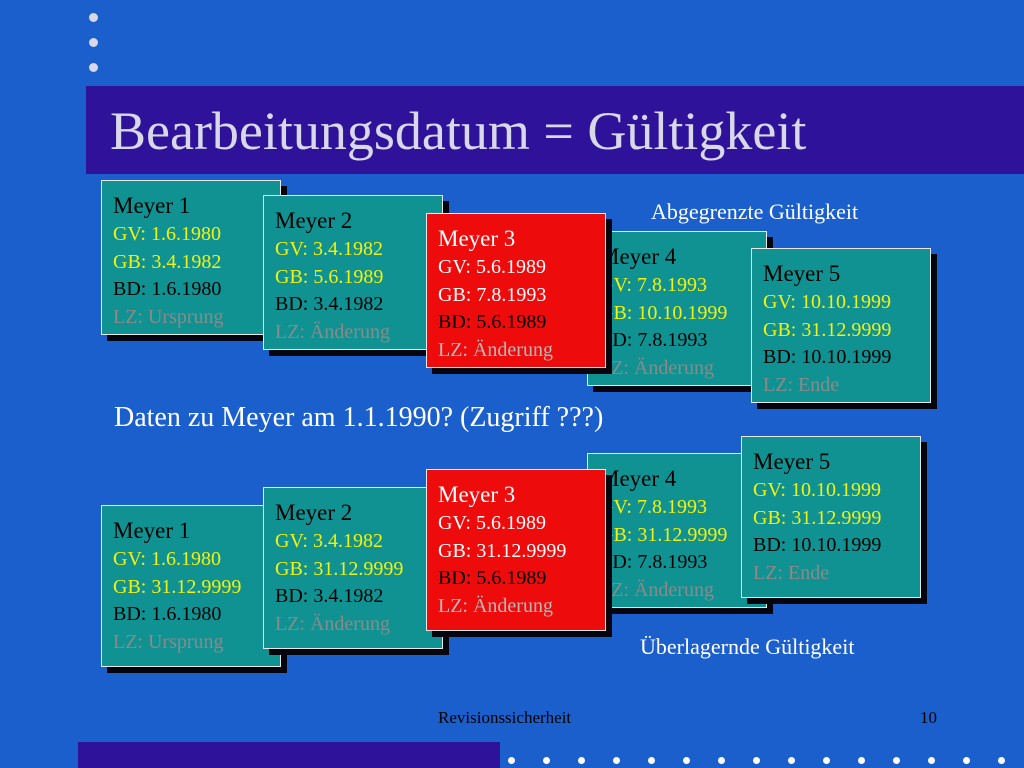  Describe the element at coordinates (928, 717) in the screenshot. I see `page-number: 10` at that location.